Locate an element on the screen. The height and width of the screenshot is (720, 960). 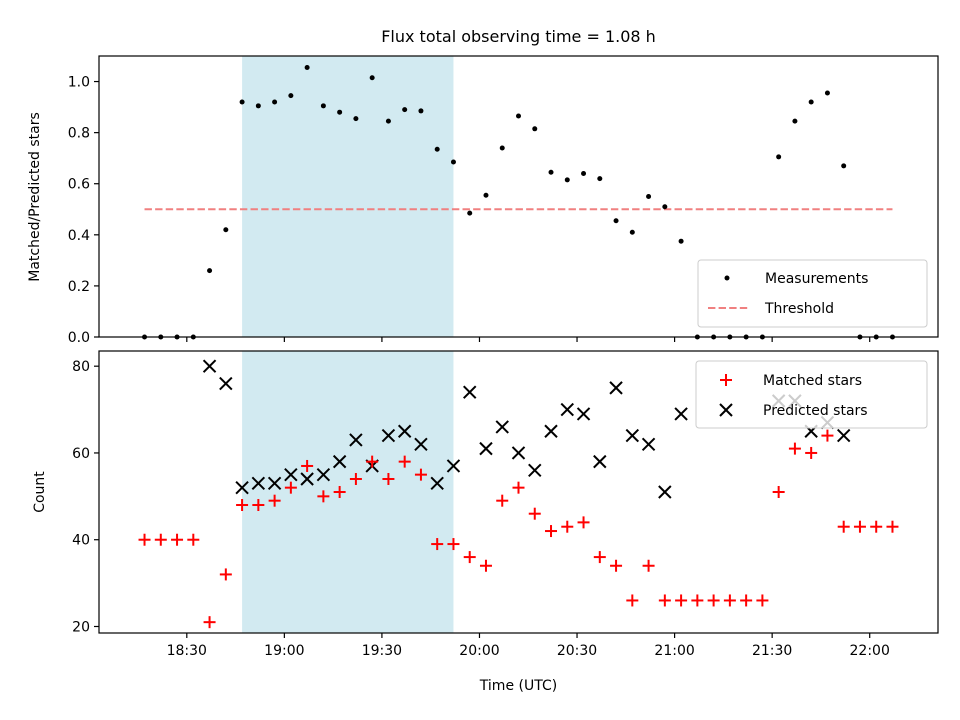
y-tick-label: 0.4 is located at coordinates (79, 236).